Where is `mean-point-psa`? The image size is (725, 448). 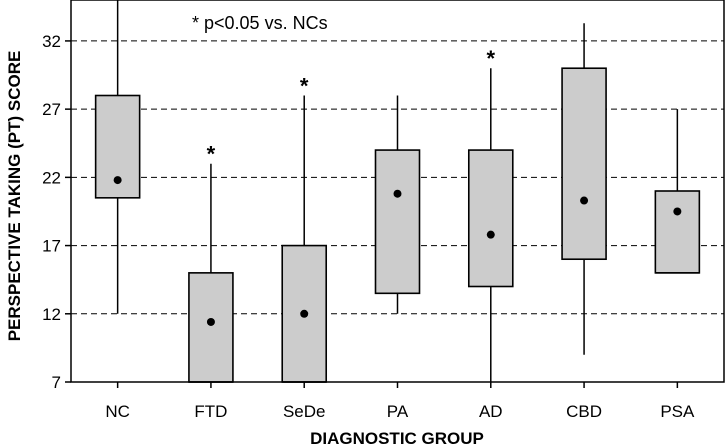 mean-point-psa is located at coordinates (677, 211).